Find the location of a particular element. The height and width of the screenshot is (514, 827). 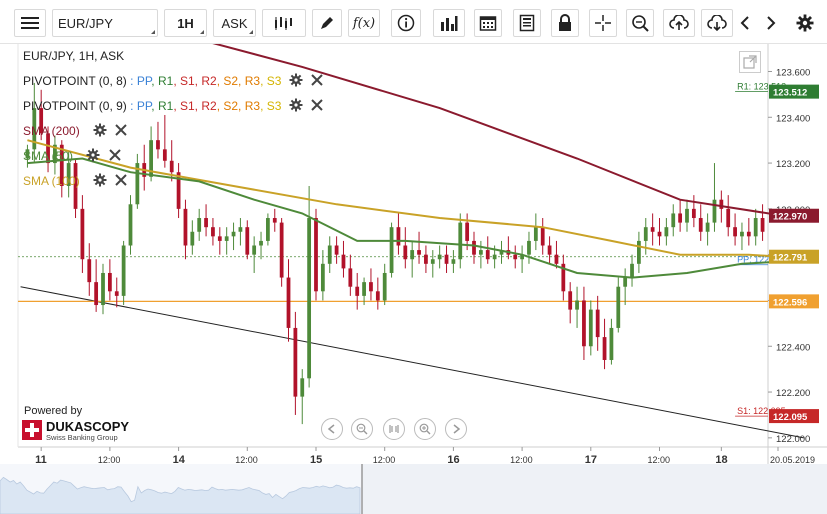

chart-type-button is located at coordinates (284, 23).